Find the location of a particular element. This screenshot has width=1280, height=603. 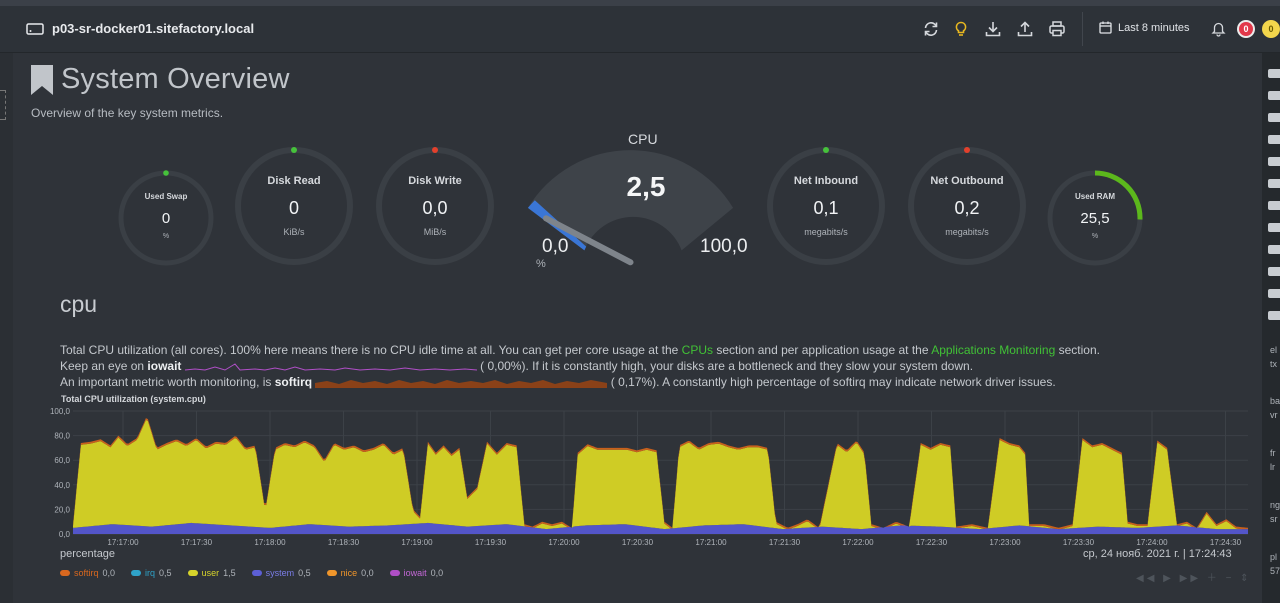

right-sidebar-menu: el tx ba vr fr lr ng sr pl 57 is located at coordinates (1271, 328).